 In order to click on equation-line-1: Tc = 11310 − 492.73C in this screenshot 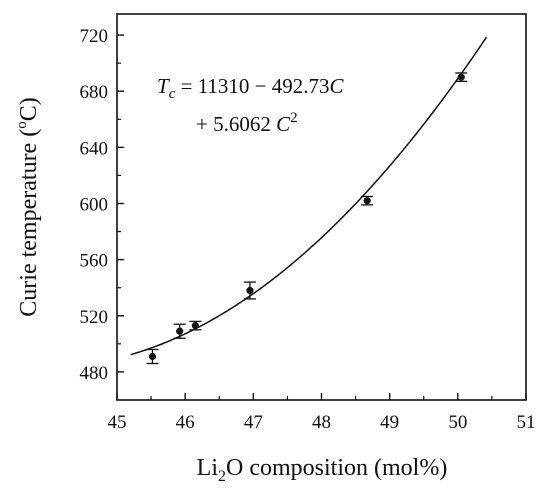, I will do `click(251, 88)`.